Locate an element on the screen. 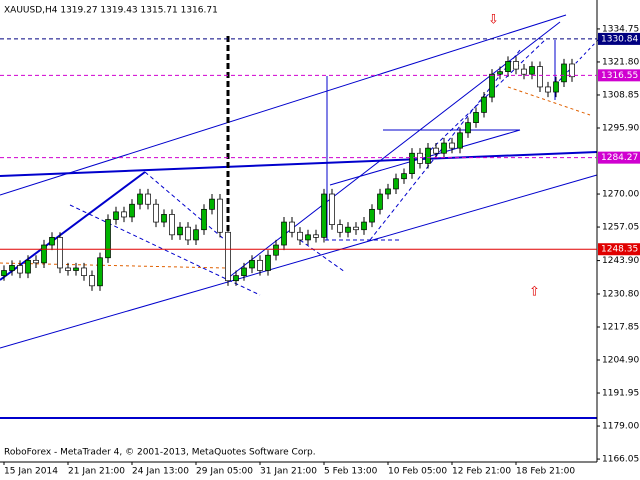  price-label: 1248.35 is located at coordinates (619, 250).